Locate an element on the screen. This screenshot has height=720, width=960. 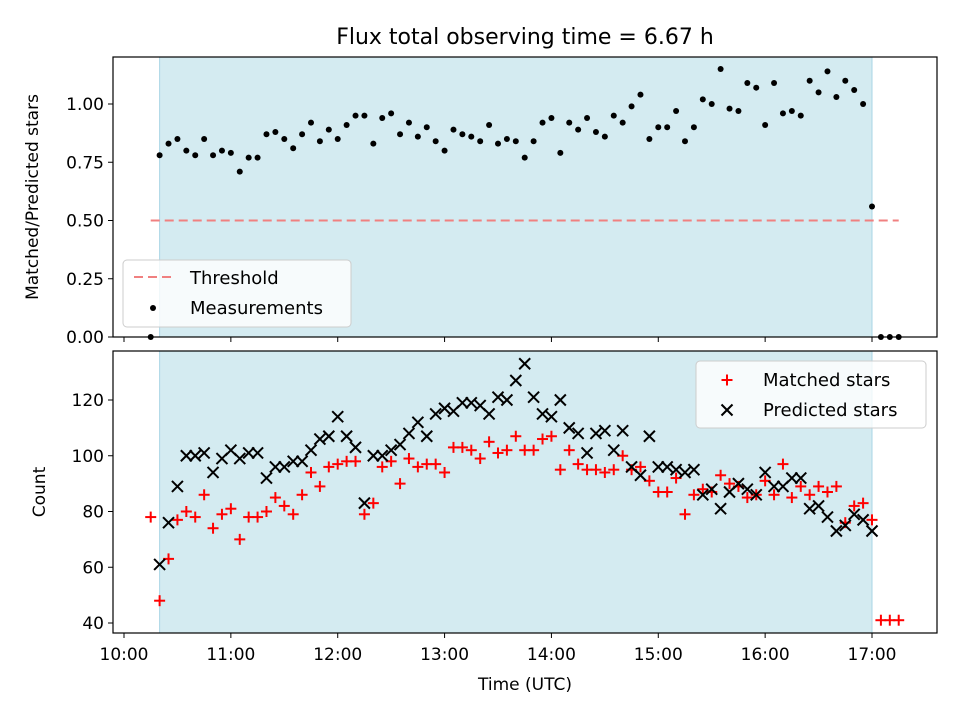
bottom-legend-box is located at coordinates (811, 394).